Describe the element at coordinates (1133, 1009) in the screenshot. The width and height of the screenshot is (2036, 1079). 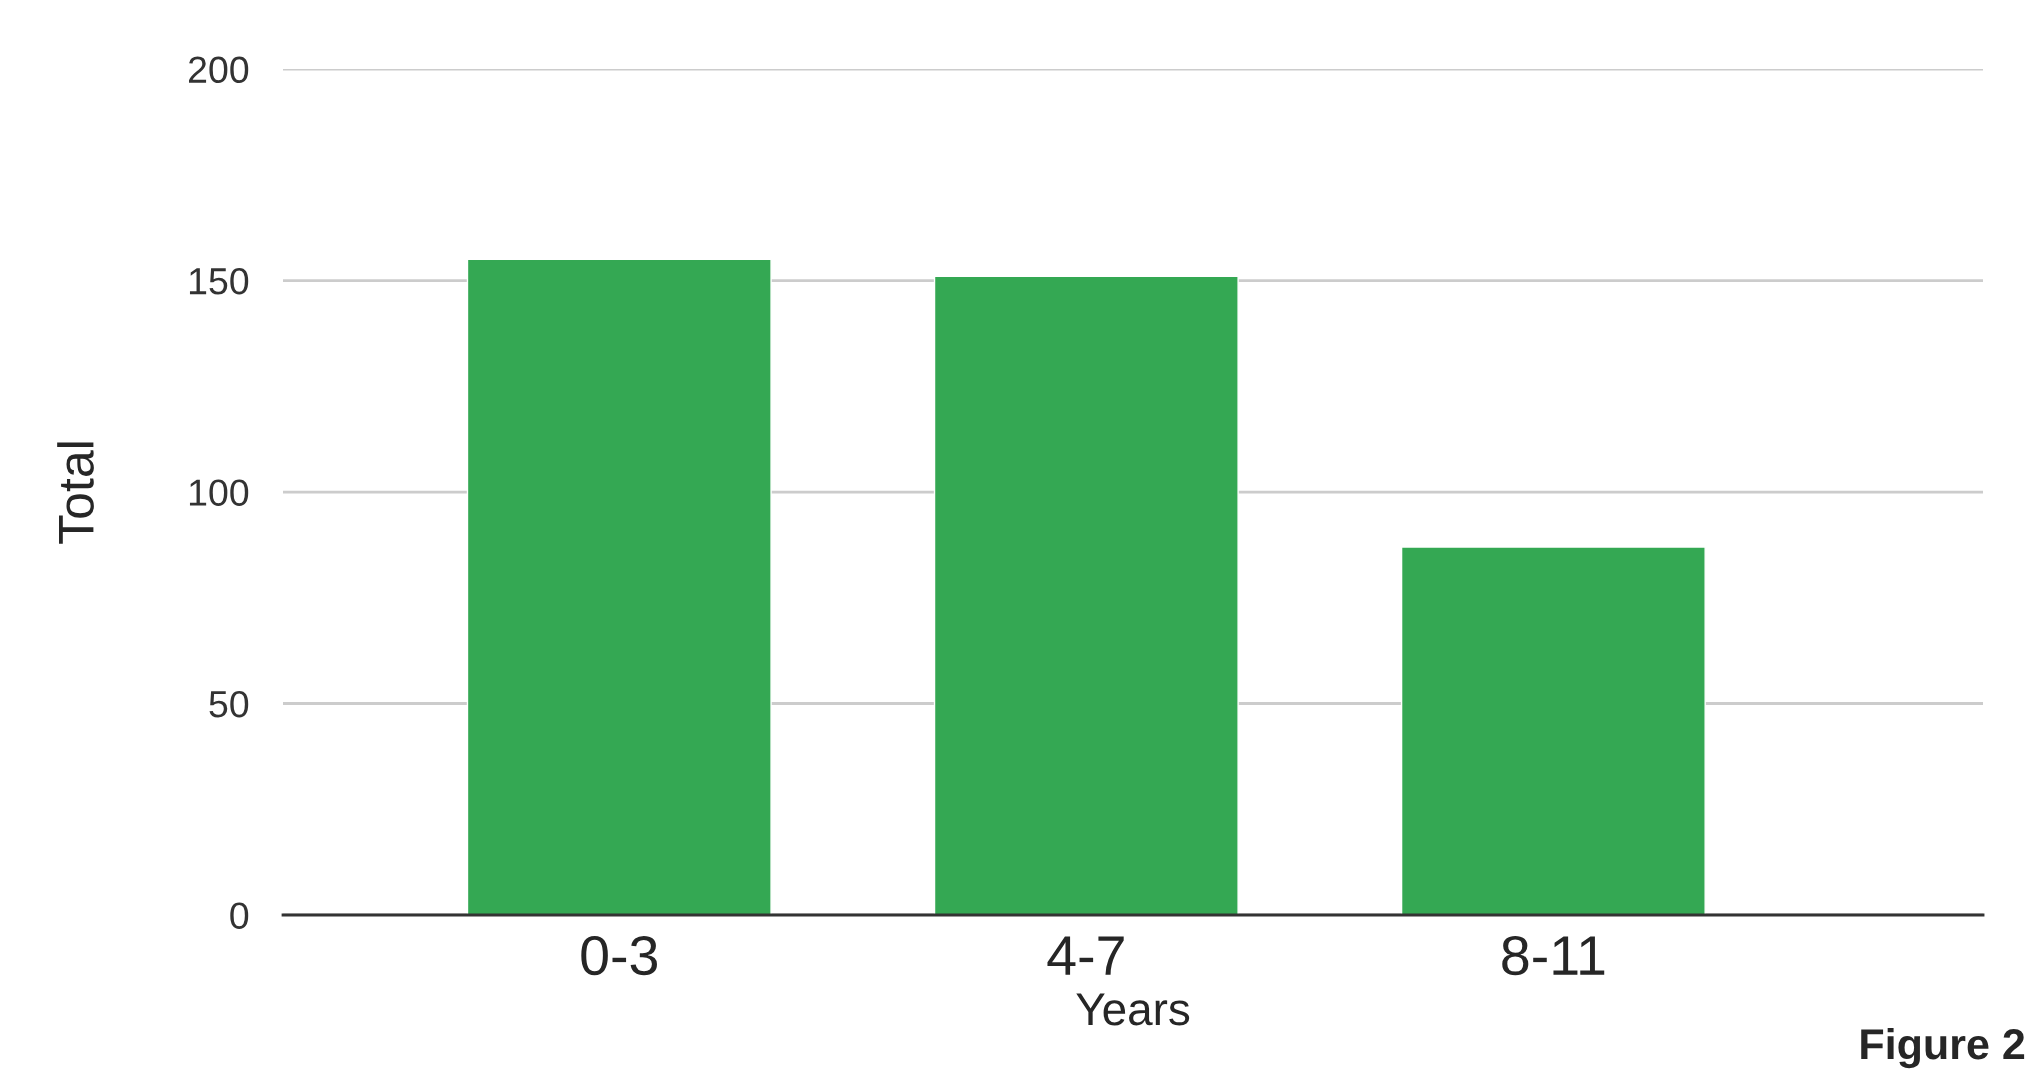
I see `x-axis-title: Years` at that location.